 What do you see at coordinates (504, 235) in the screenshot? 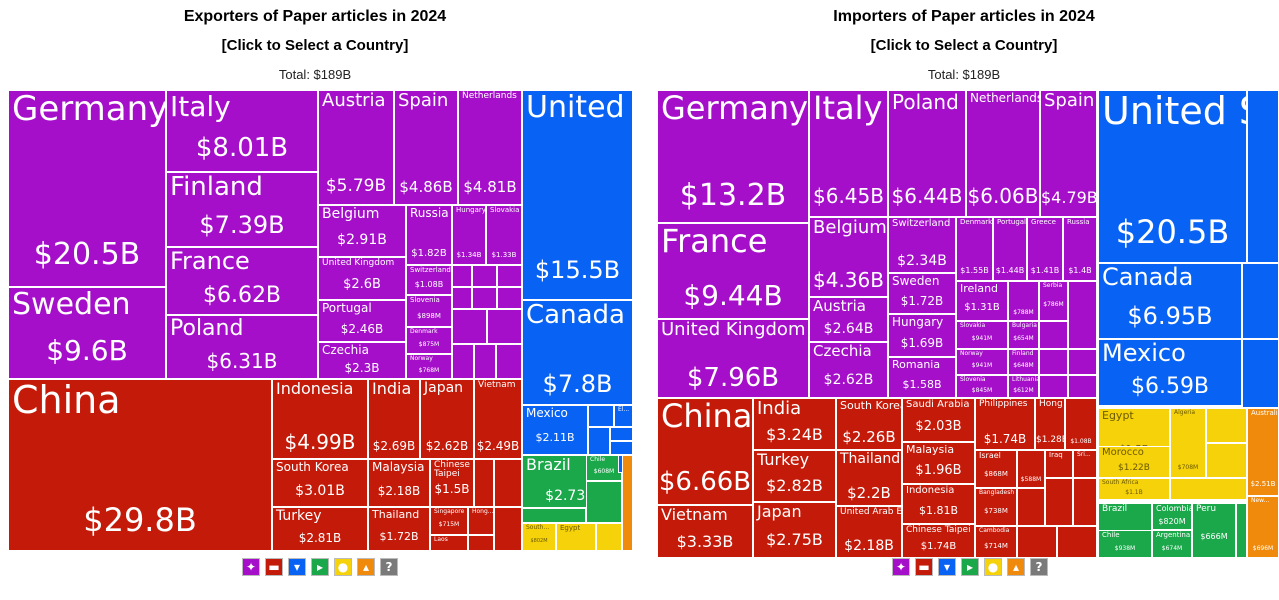
I see `treemap-cell-slovakia: Slovakia $1.33B` at bounding box center [504, 235].